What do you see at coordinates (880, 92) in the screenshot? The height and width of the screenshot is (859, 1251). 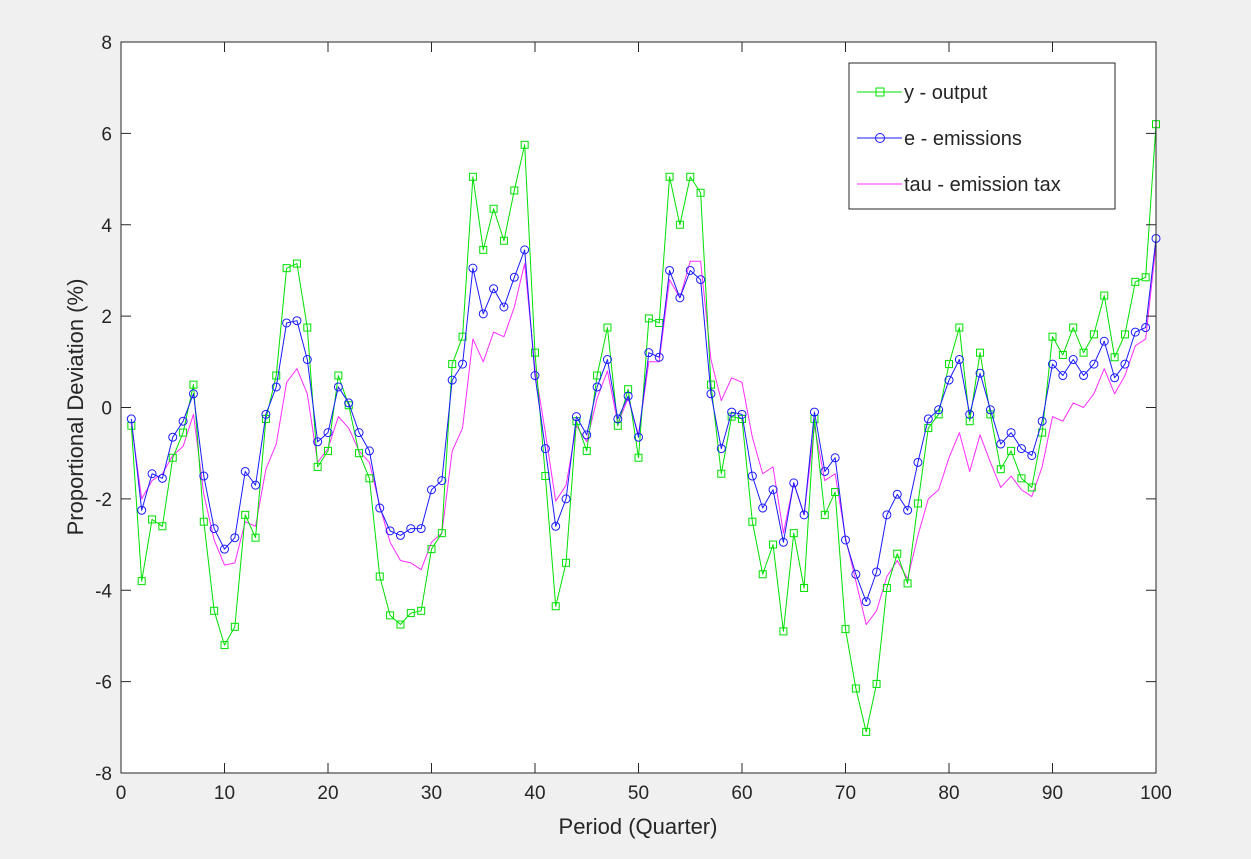 I see `legend-marker-square` at bounding box center [880, 92].